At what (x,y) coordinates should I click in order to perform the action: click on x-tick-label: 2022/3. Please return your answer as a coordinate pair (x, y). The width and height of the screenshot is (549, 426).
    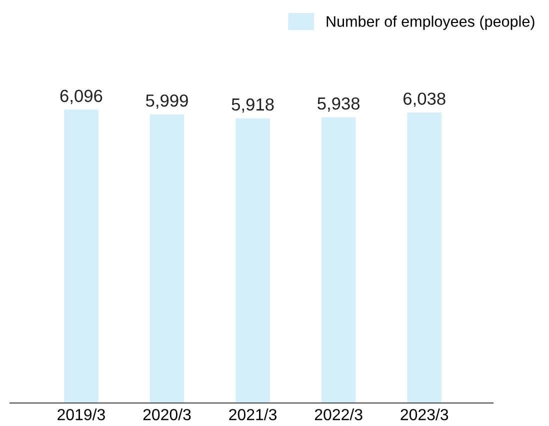
    Looking at the image, I should click on (338, 414).